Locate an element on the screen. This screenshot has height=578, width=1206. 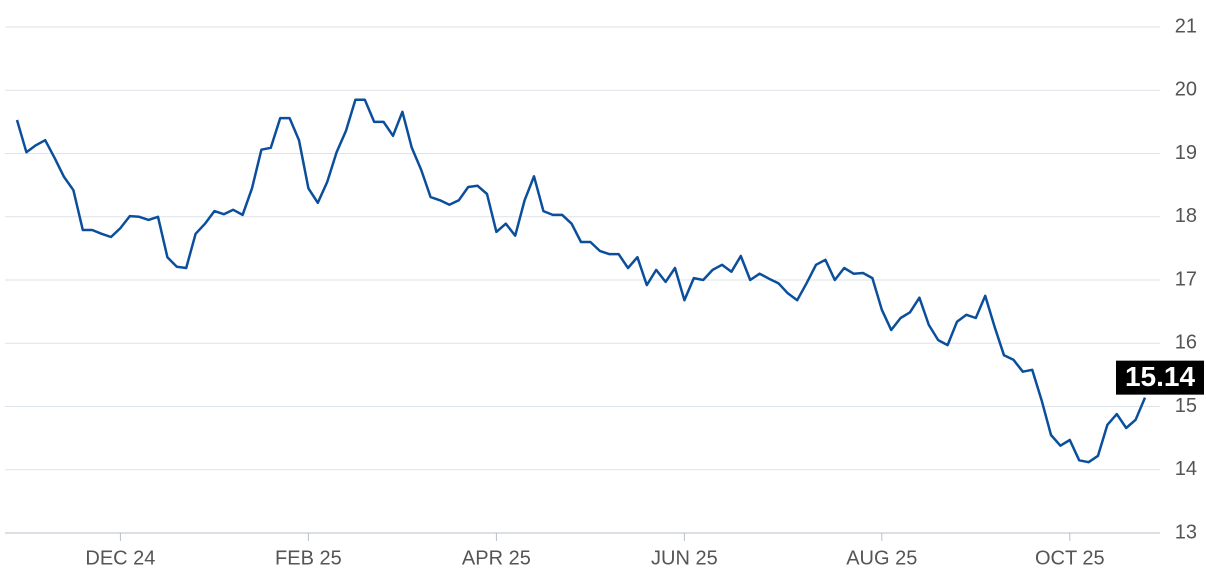
y-tick-label: 15 is located at coordinates (1186, 406).